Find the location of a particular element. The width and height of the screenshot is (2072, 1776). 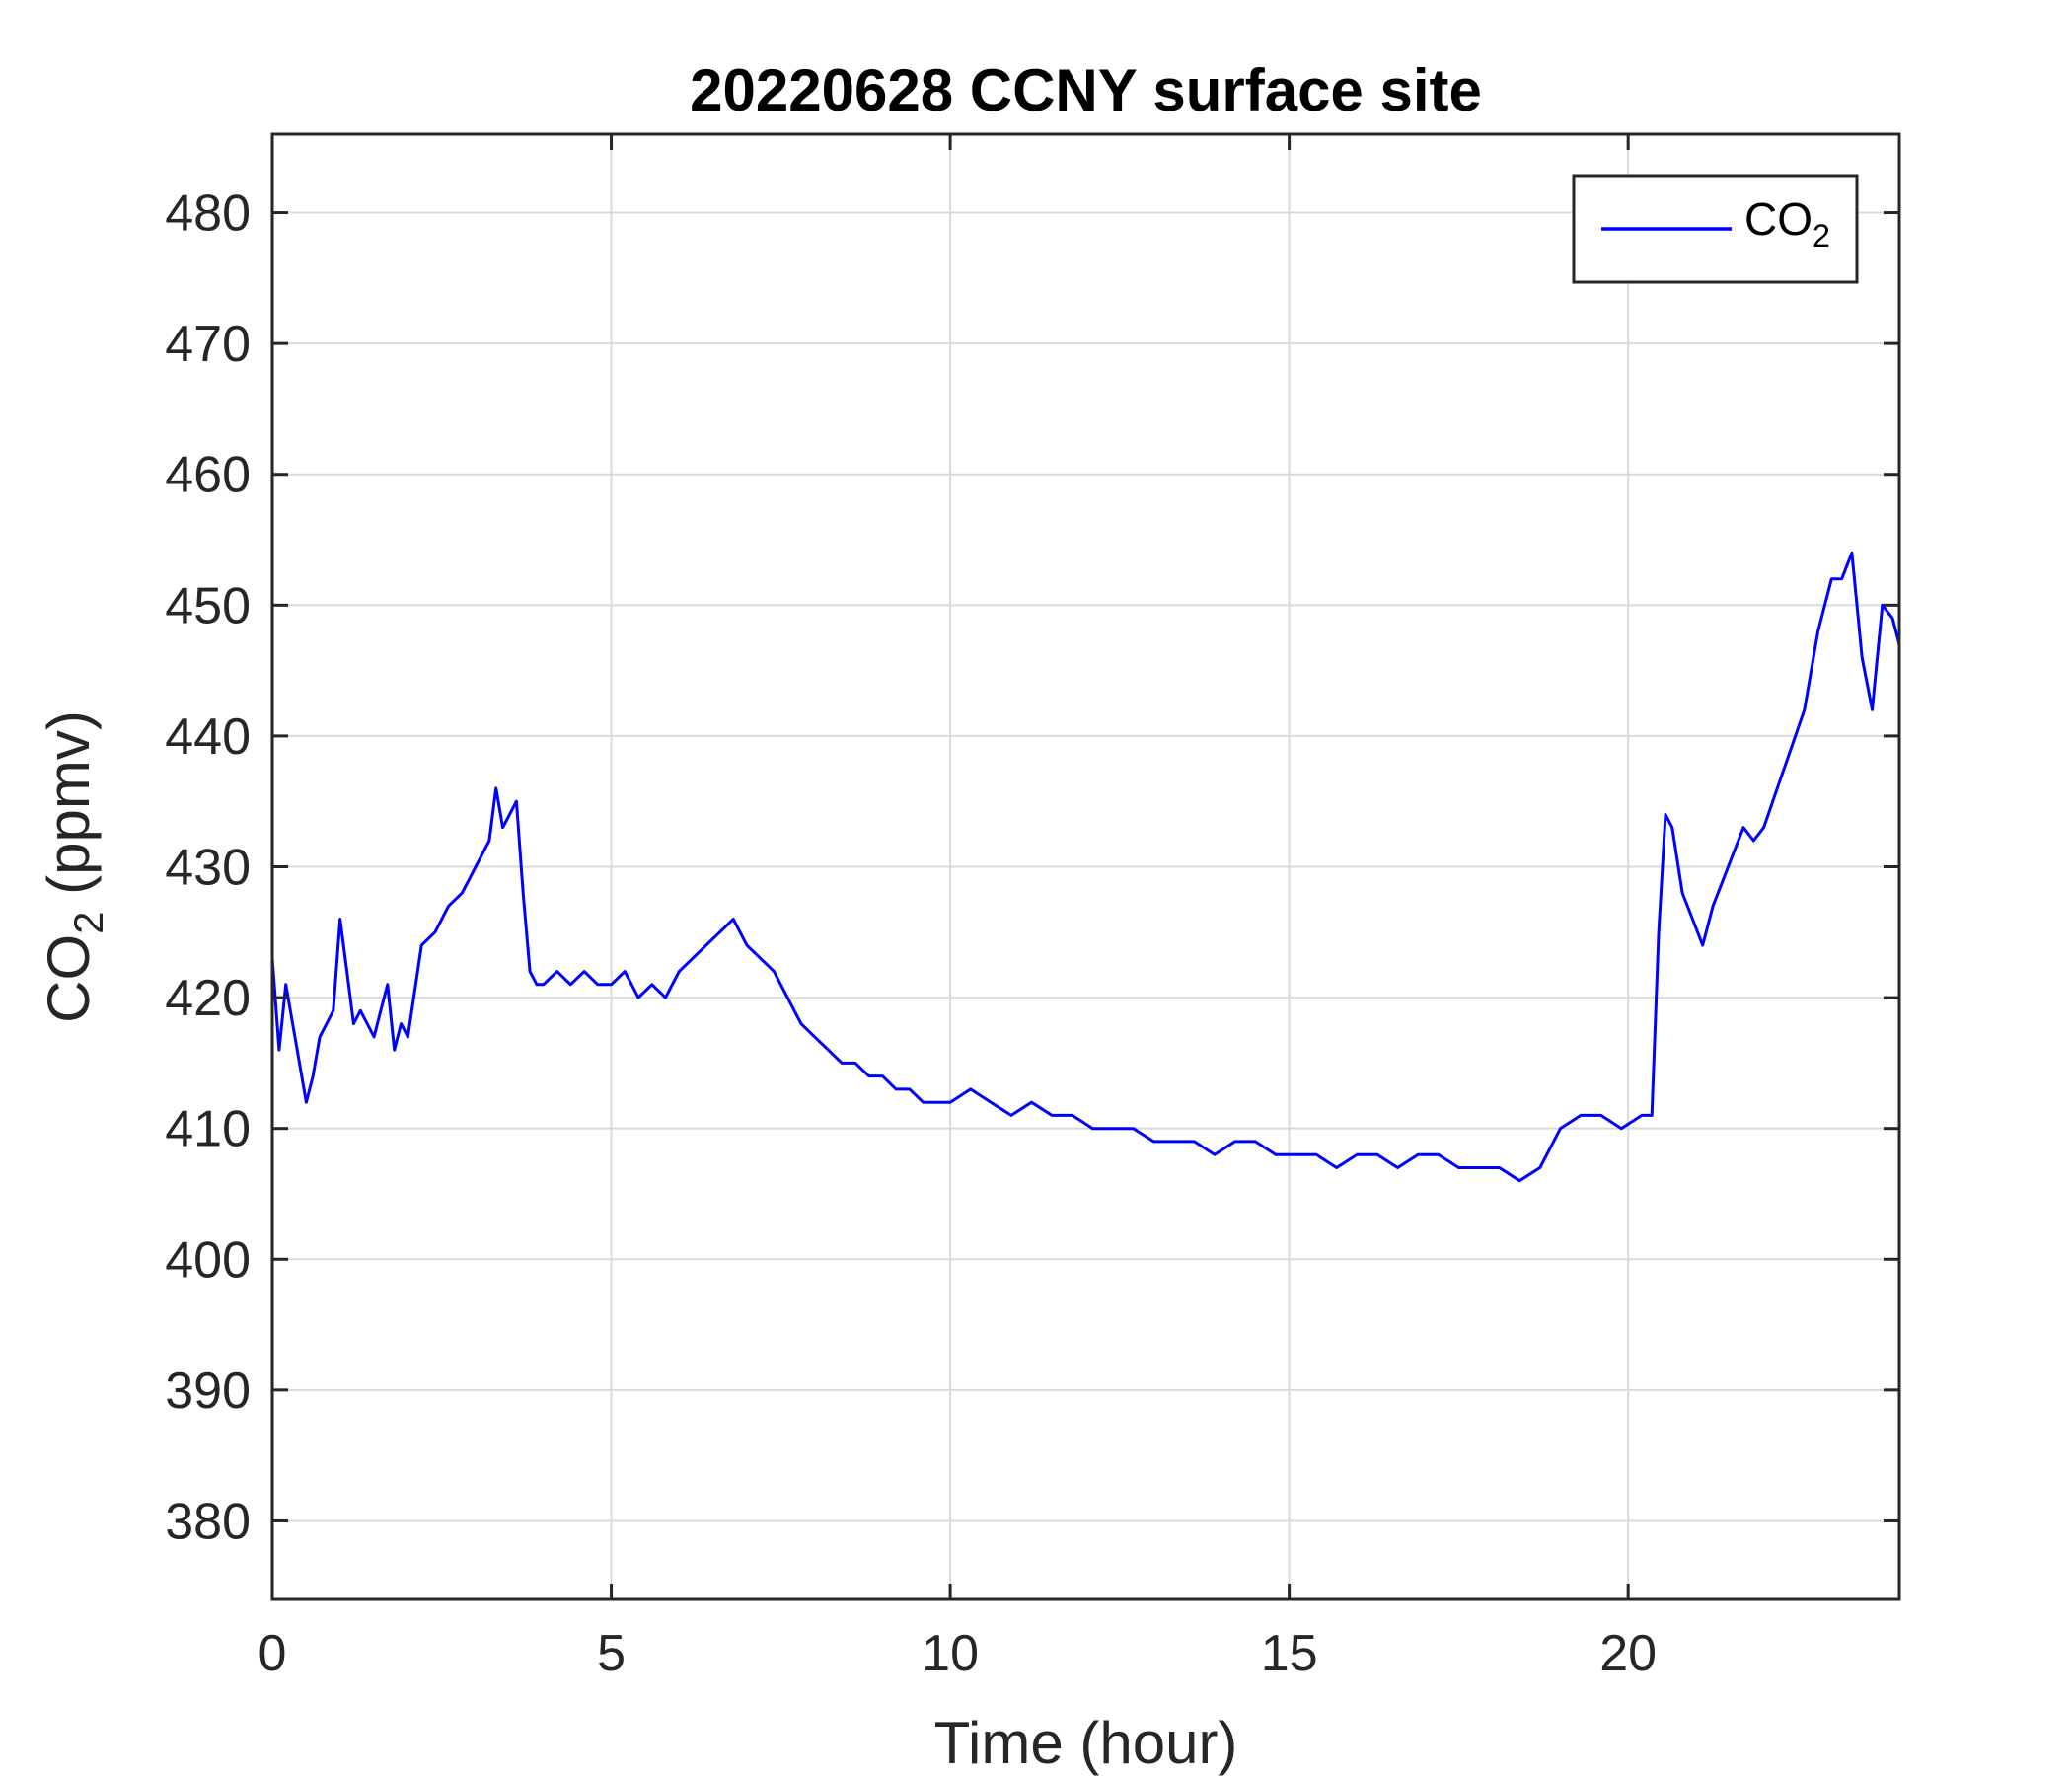

y-tick-label: 450 is located at coordinates (208, 606).